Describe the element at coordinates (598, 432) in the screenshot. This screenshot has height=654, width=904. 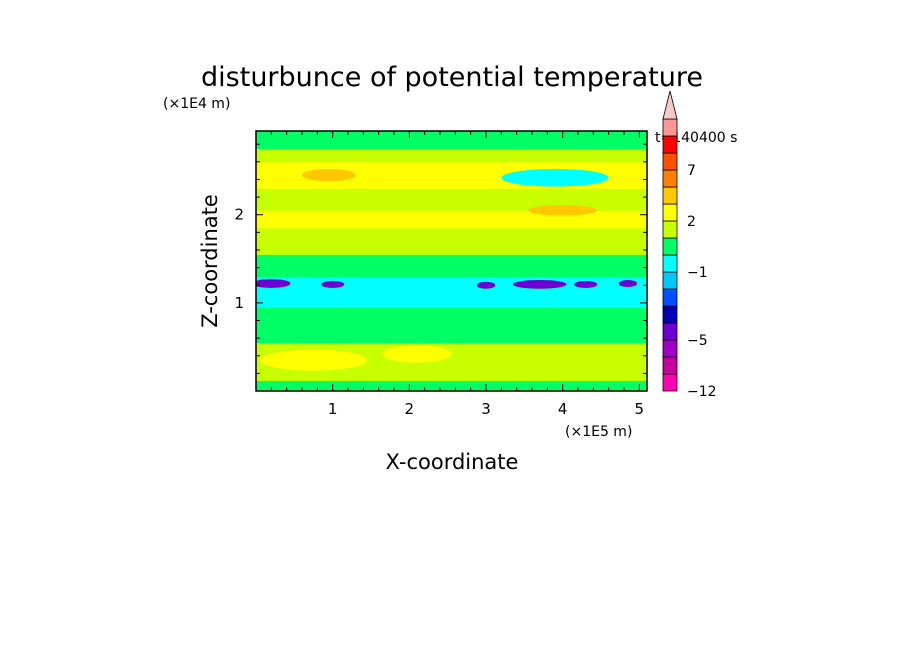
I see `x-unit-label: (×1E5 m)` at that location.